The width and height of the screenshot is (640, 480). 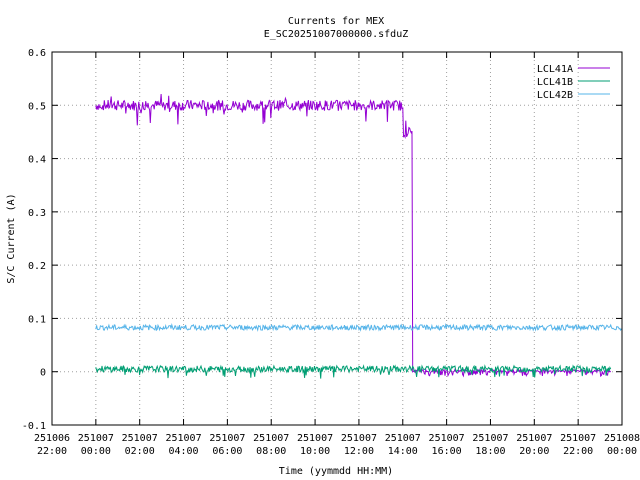 What do you see at coordinates (37, 160) in the screenshot?
I see `y-tick-label: 0.4` at bounding box center [37, 160].